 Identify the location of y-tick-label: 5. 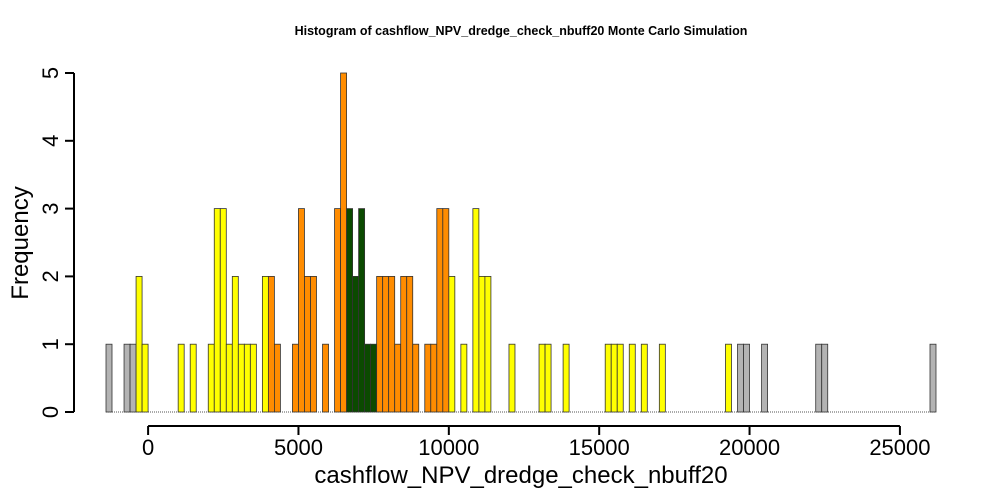
(50, 73).